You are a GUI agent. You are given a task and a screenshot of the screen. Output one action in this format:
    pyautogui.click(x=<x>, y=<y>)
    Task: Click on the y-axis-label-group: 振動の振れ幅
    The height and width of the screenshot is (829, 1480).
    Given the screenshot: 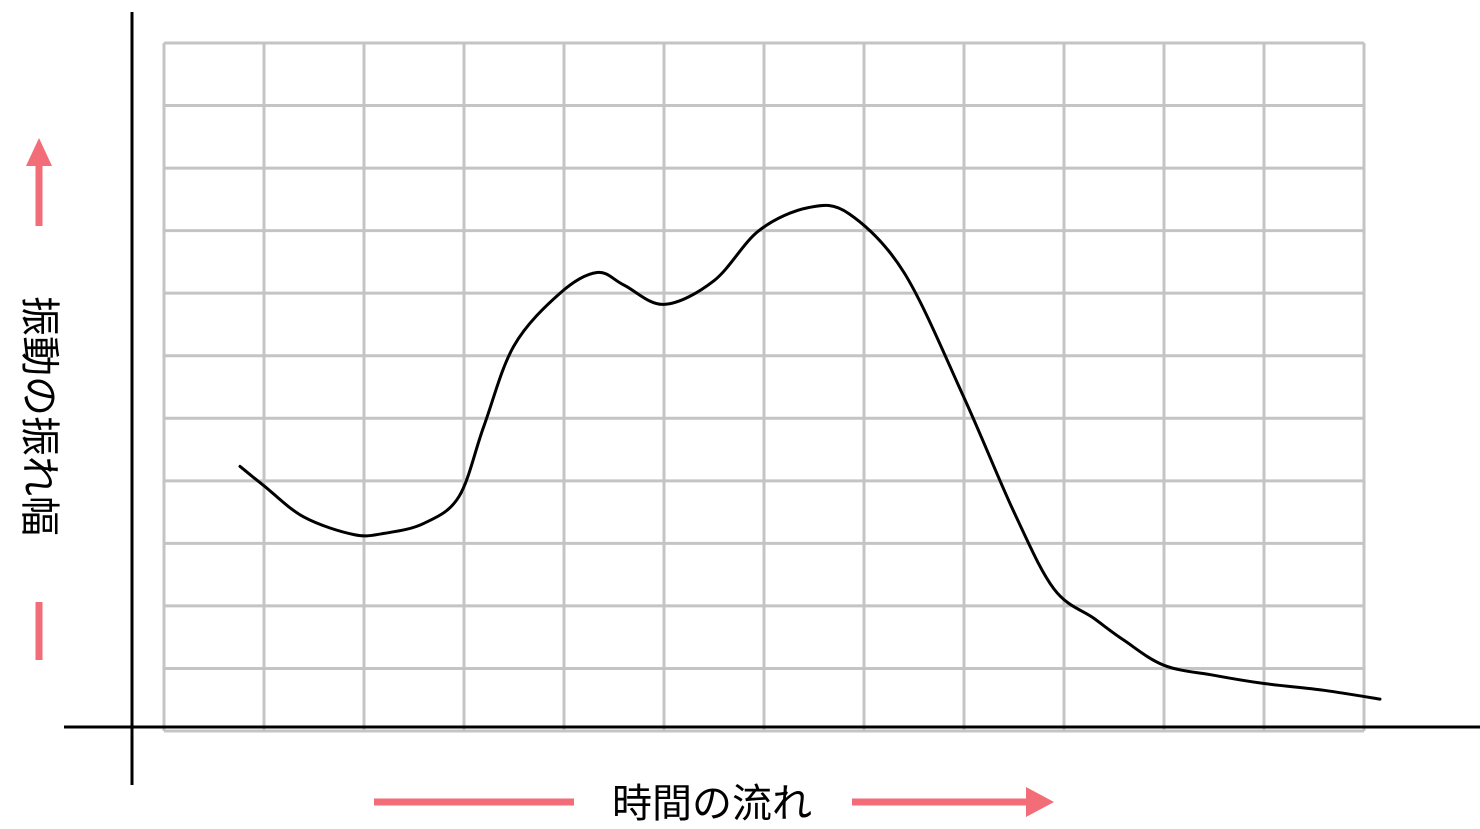 What is the action you would take?
    pyautogui.click(x=39, y=399)
    